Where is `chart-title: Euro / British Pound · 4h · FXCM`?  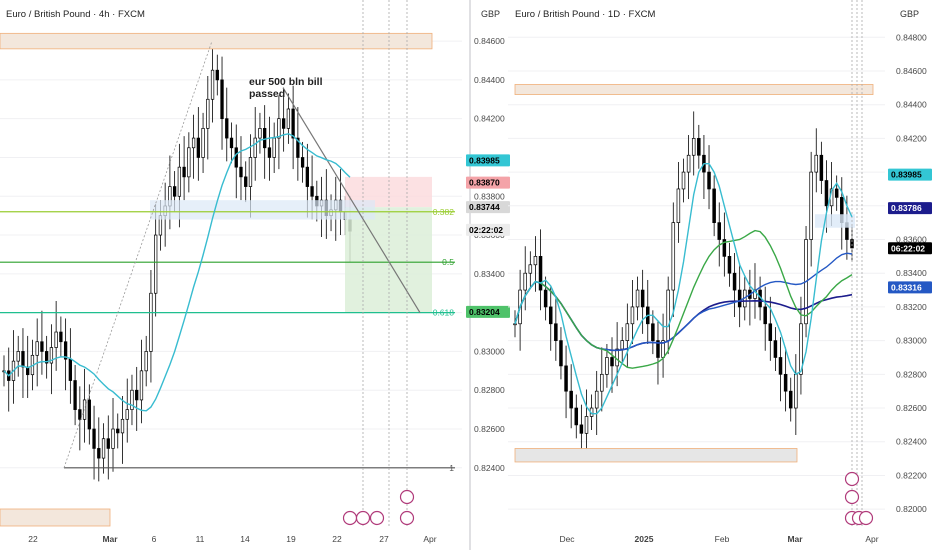
chart-title: Euro / British Pound · 4h · FXCM is located at coordinates (75, 14).